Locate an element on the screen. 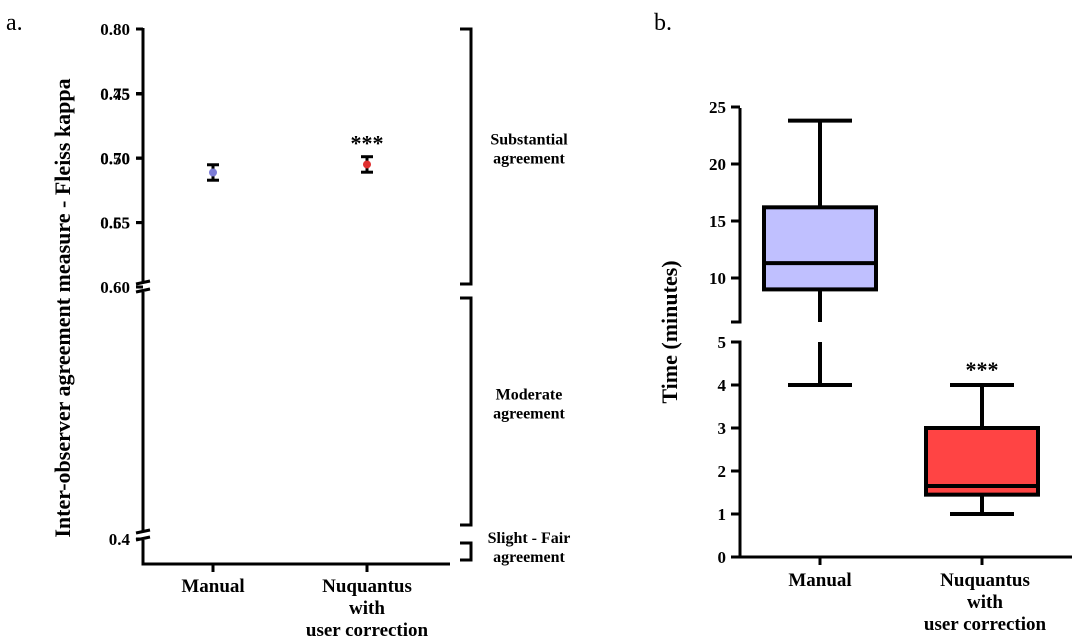 This screenshot has width=1077, height=642. panel-b-y-ticks: 0 1 2 3 4 5 10 15 20 25 is located at coordinates (724, 332).